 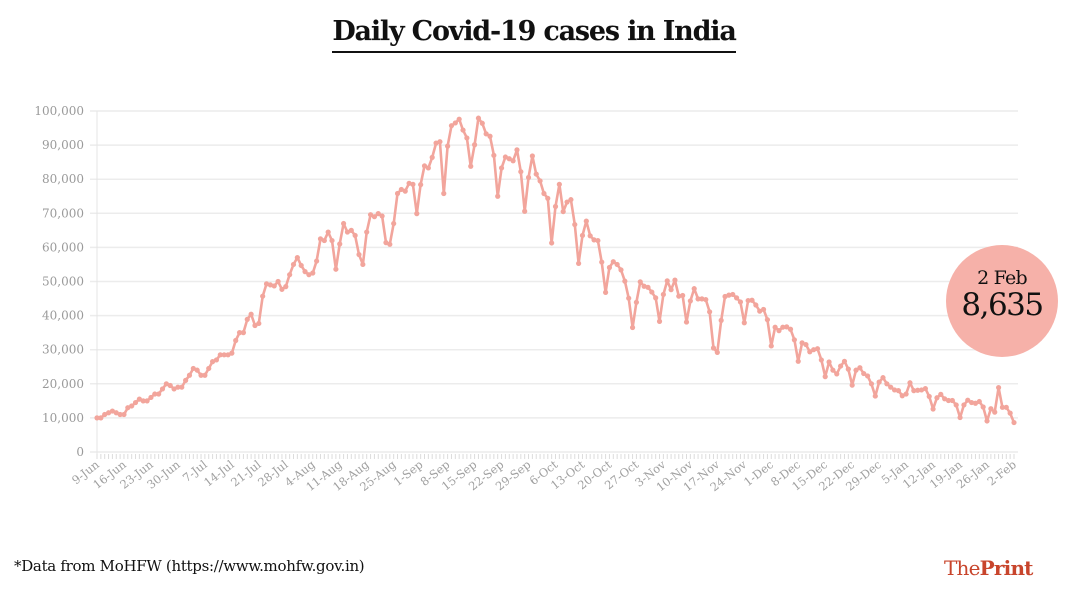 I want to click on y-tick-label: 100,000, so click(x=59, y=111).